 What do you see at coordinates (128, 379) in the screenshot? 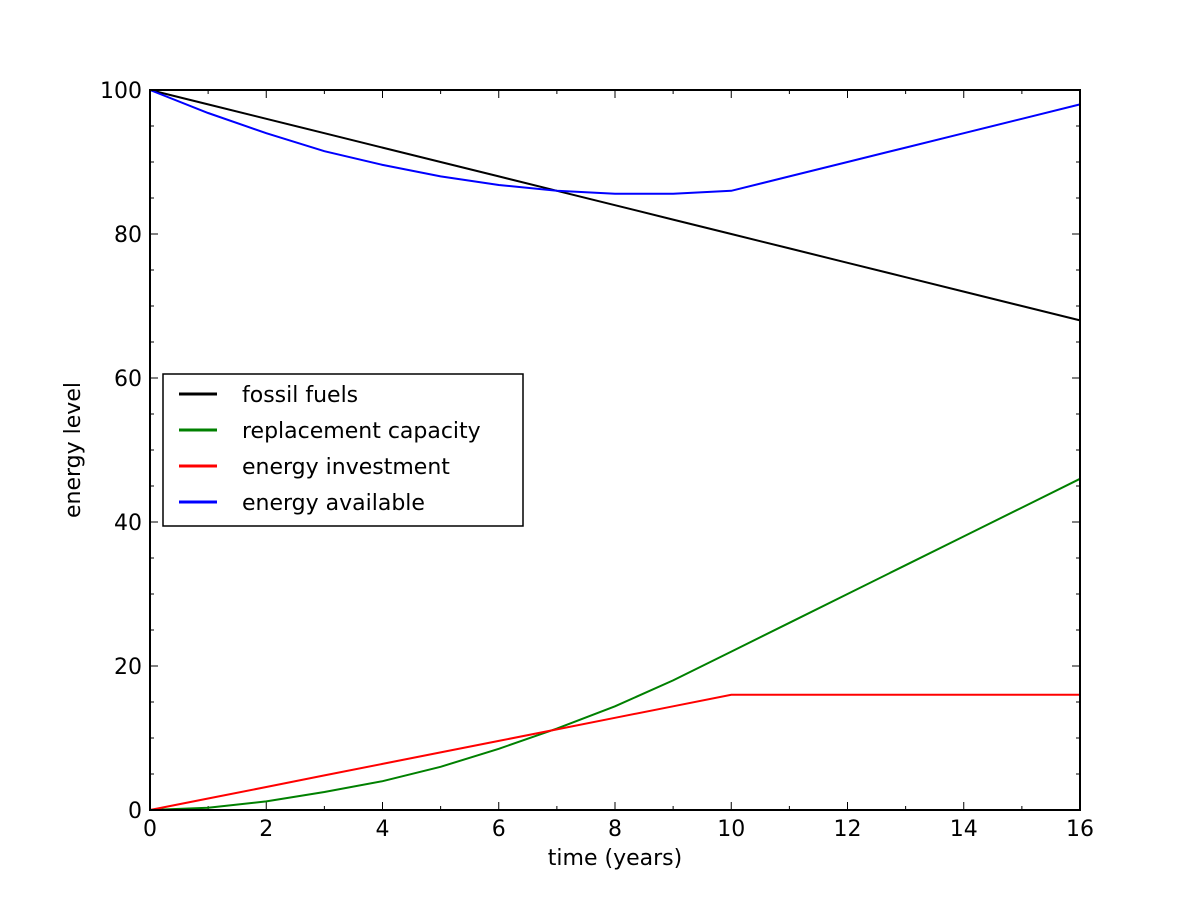
I see `y-tick-label: 60` at bounding box center [128, 379].